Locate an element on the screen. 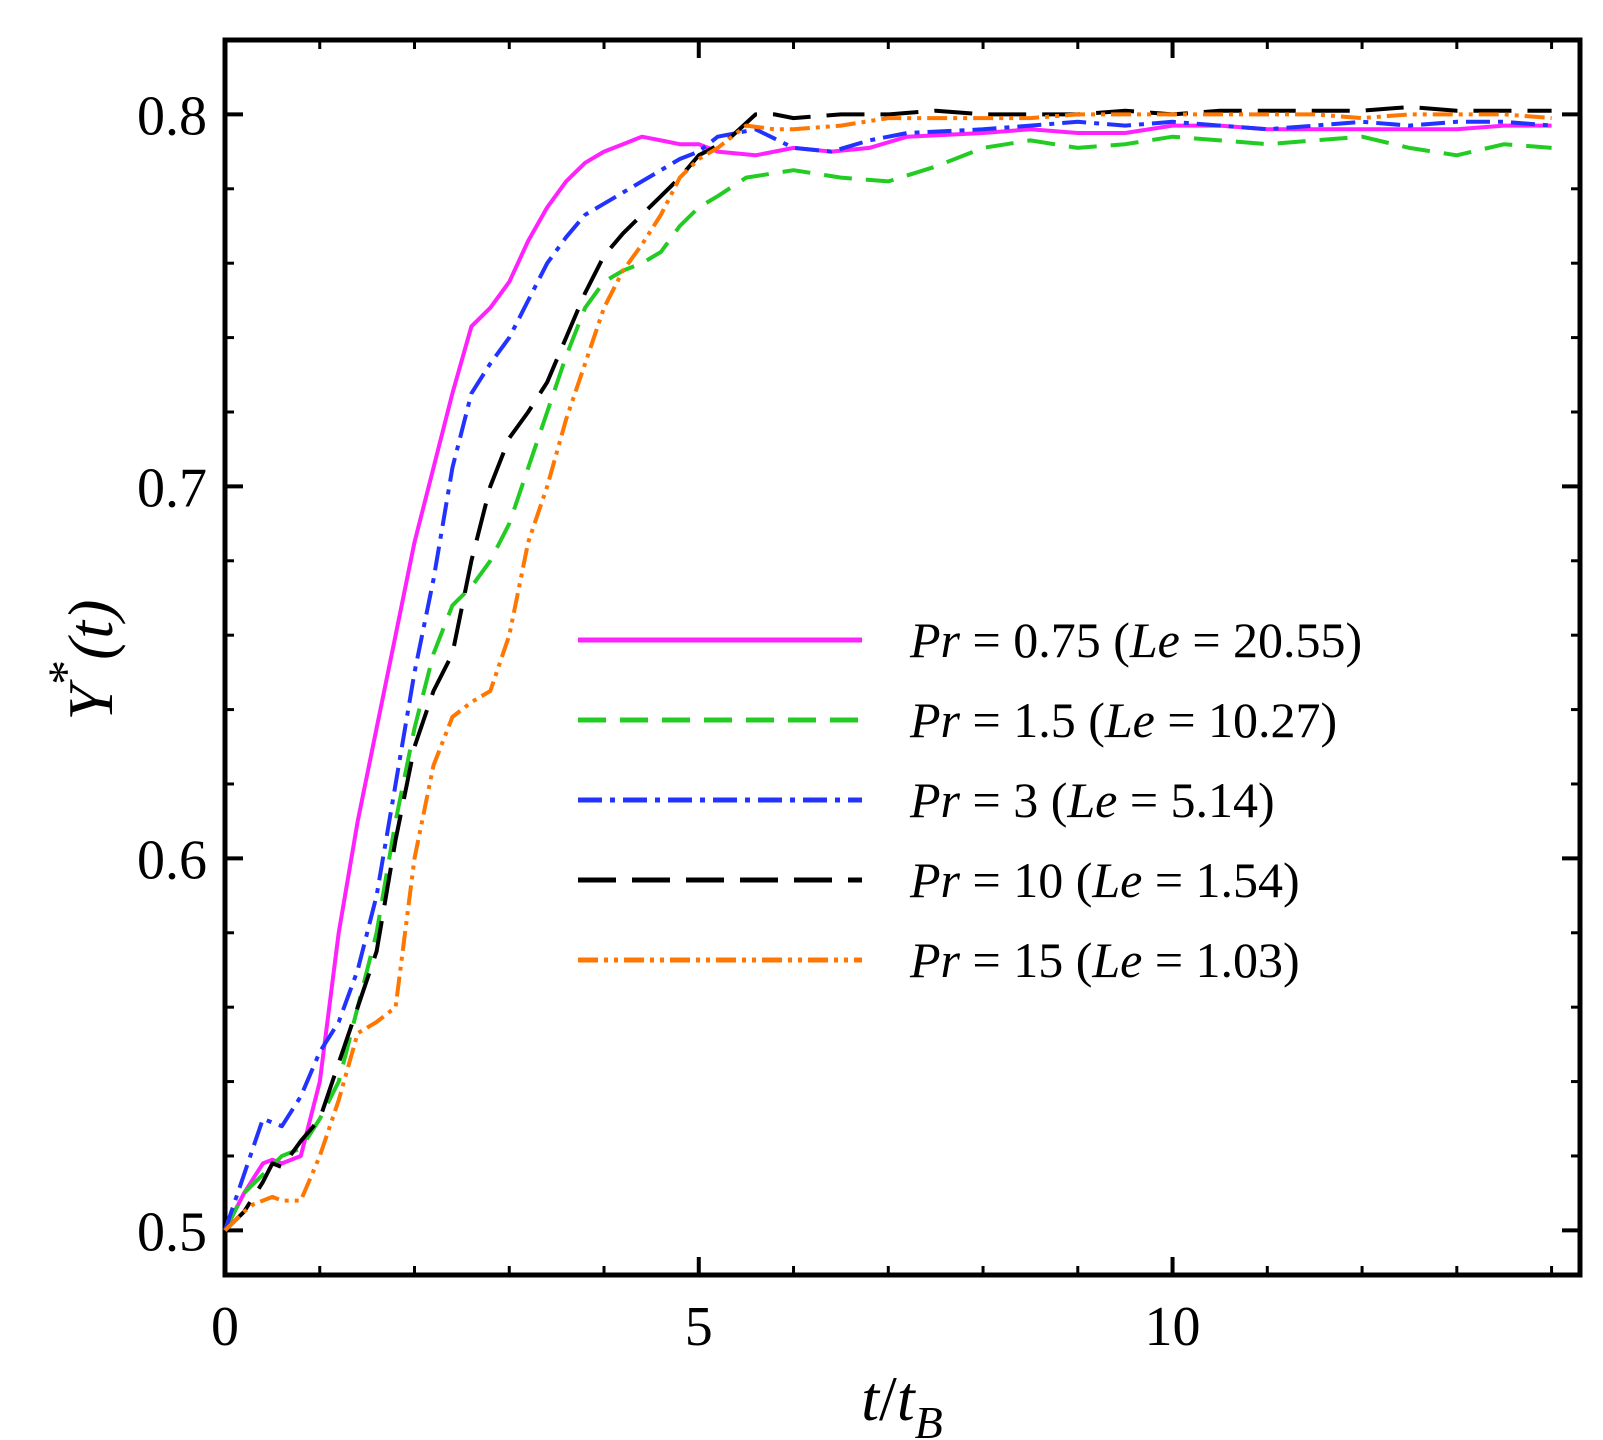 The width and height of the screenshot is (1603, 1440). legend-label-2: Pr = 1.5 (Le = 10.27) is located at coordinates (1123, 720).